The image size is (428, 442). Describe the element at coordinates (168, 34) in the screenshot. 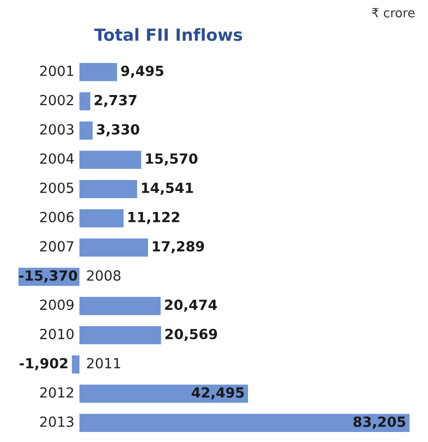

I see `chart-title: Total FII Inflows` at that location.